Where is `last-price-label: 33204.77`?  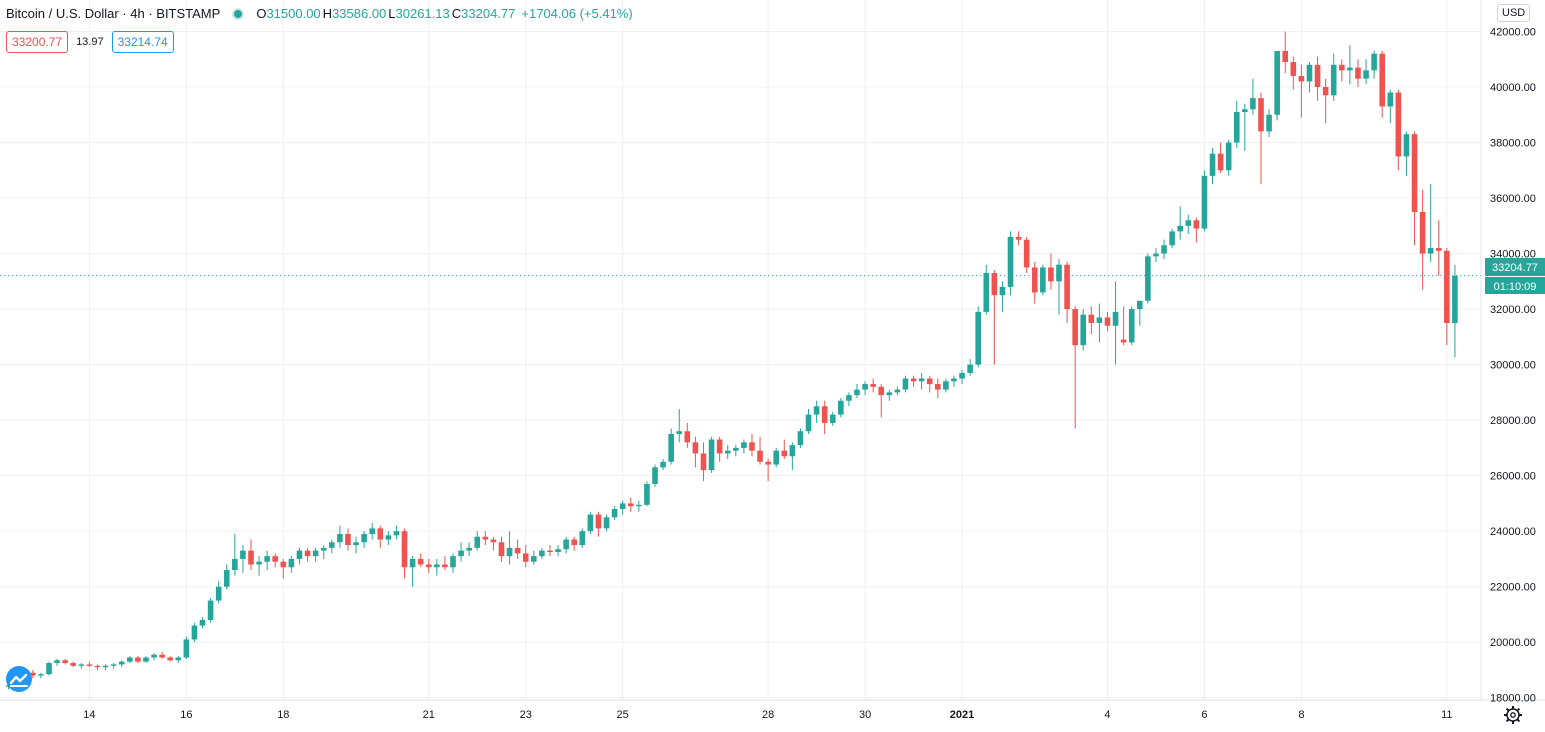
last-price-label: 33204.77 is located at coordinates (1515, 268).